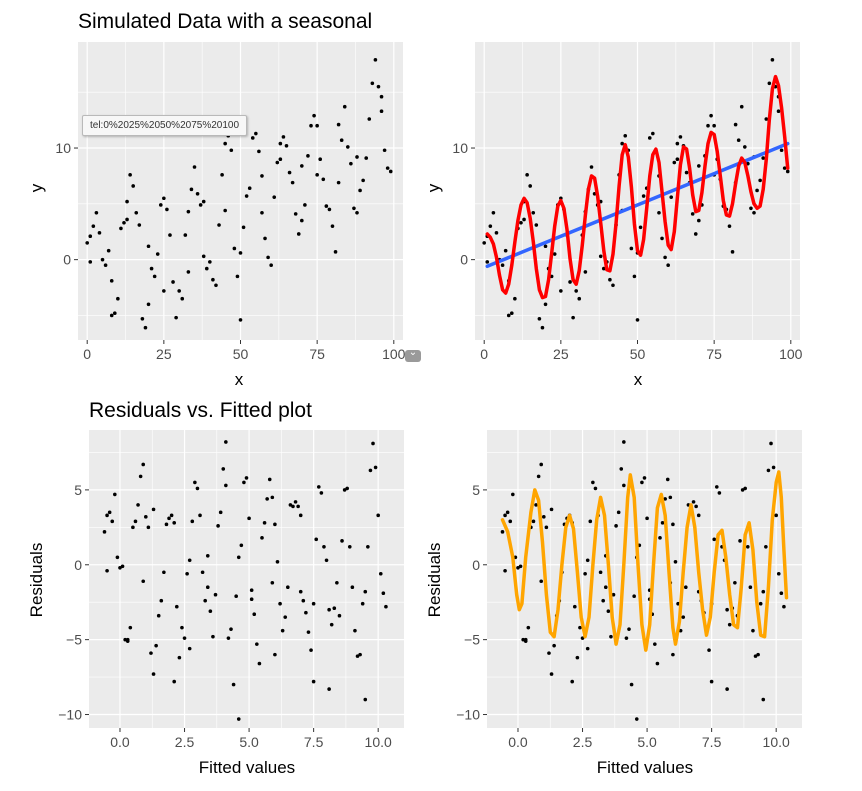 This screenshot has height=791, width=862. I want to click on dropdown-button: ⌄, so click(413, 354).